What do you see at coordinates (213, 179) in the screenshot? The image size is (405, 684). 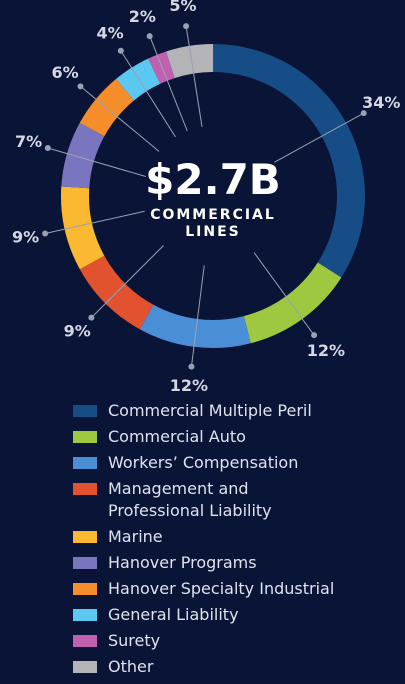 I see `center-label: $2.7B` at bounding box center [213, 179].